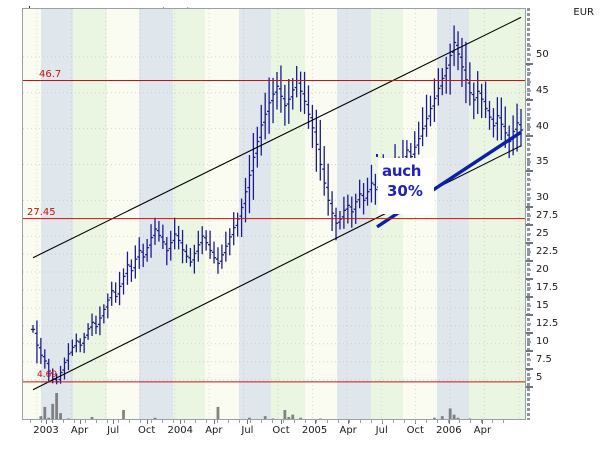  What do you see at coordinates (542, 162) in the screenshot?
I see `y-axis-tick-label: 35` at bounding box center [542, 162].